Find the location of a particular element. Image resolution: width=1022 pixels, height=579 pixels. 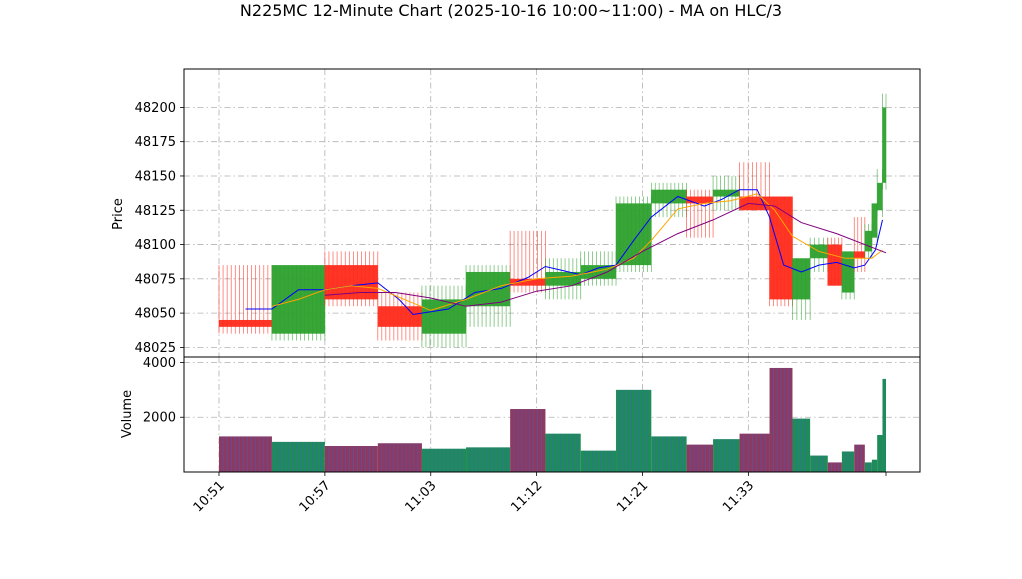

price-tick-labels: 48025 48050 48075 48100 48125 48150 48175 48200 is located at coordinates (159, 228).